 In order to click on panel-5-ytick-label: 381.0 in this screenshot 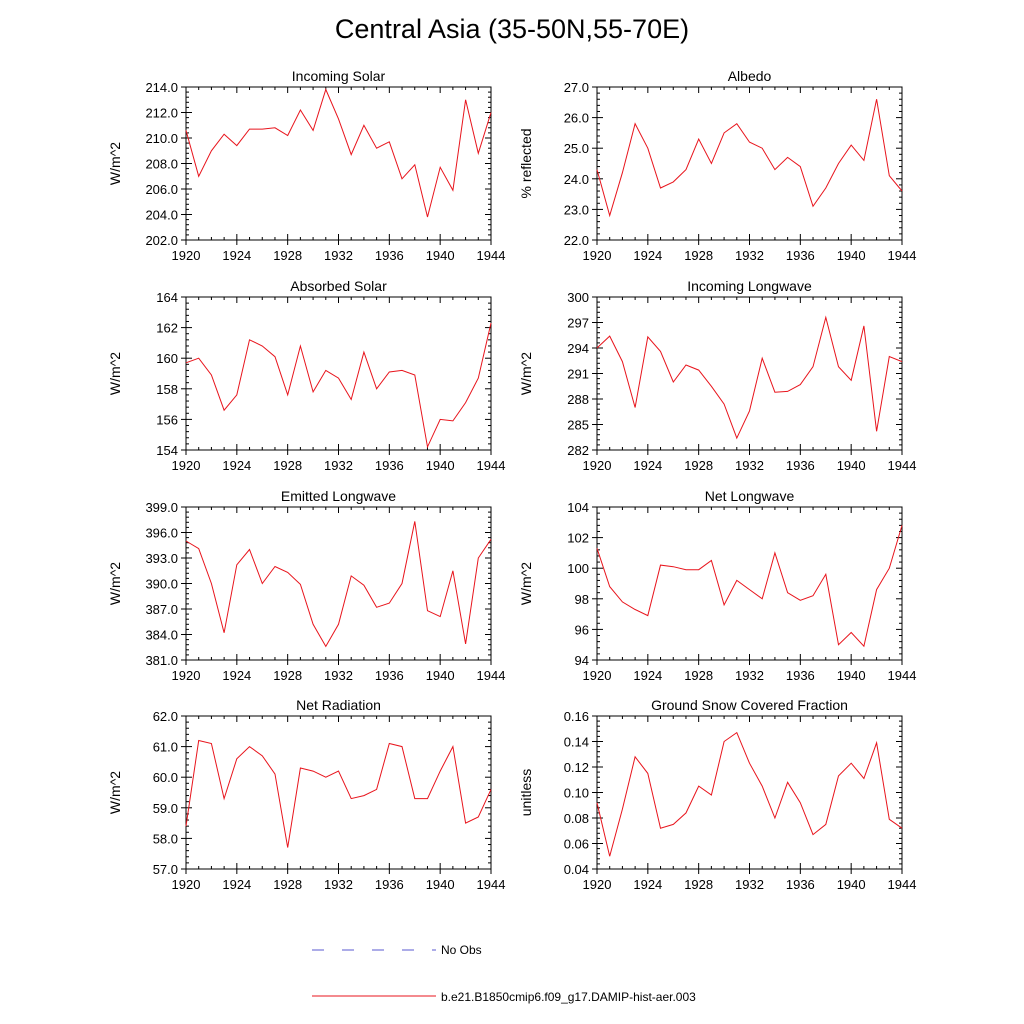, I will do `click(161, 660)`.